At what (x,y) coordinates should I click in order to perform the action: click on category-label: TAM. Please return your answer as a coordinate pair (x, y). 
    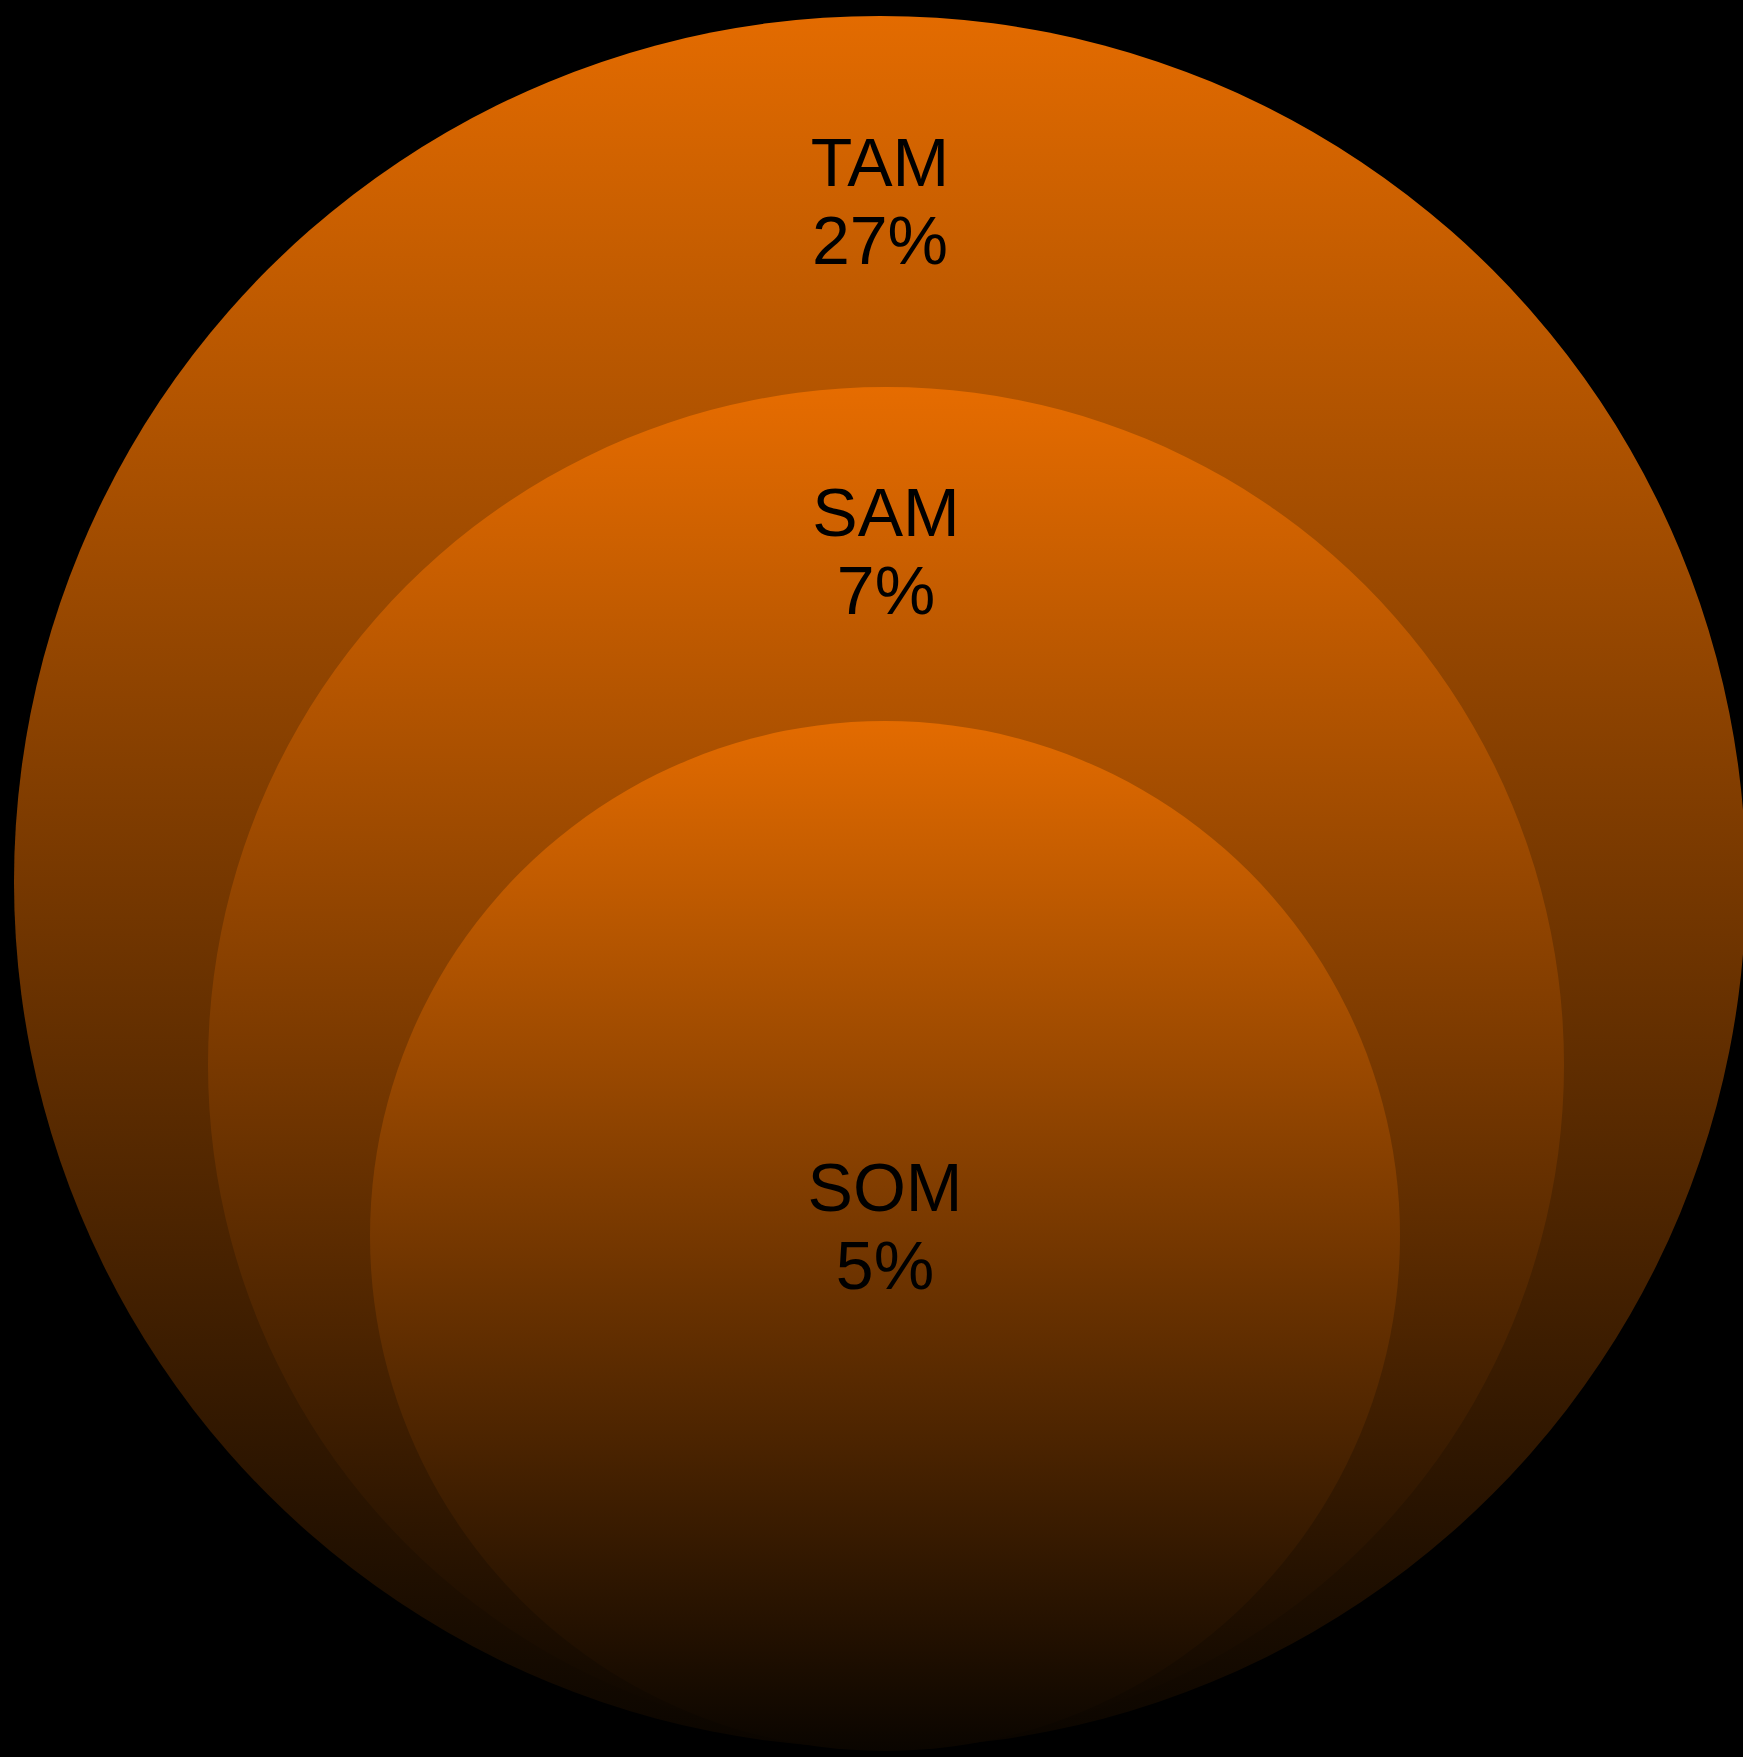
    Looking at the image, I should click on (880, 162).